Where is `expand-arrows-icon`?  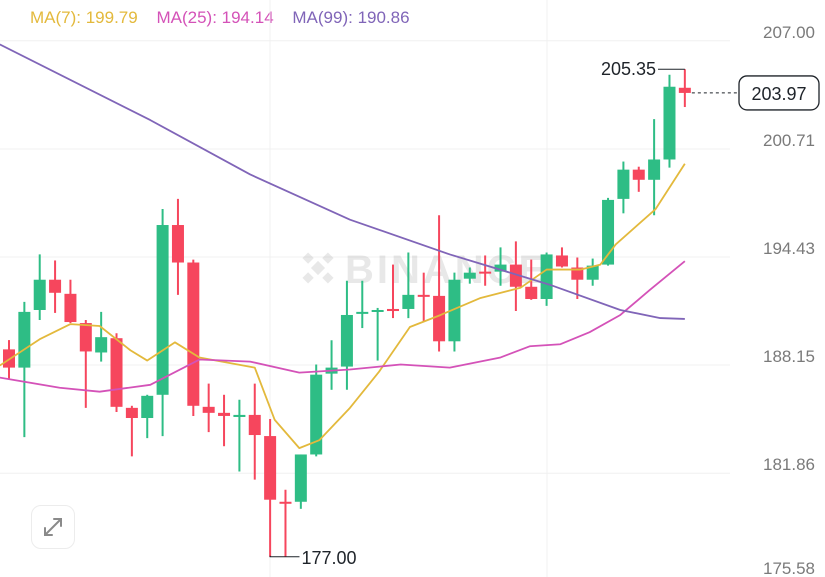
expand-arrows-icon is located at coordinates (53, 527).